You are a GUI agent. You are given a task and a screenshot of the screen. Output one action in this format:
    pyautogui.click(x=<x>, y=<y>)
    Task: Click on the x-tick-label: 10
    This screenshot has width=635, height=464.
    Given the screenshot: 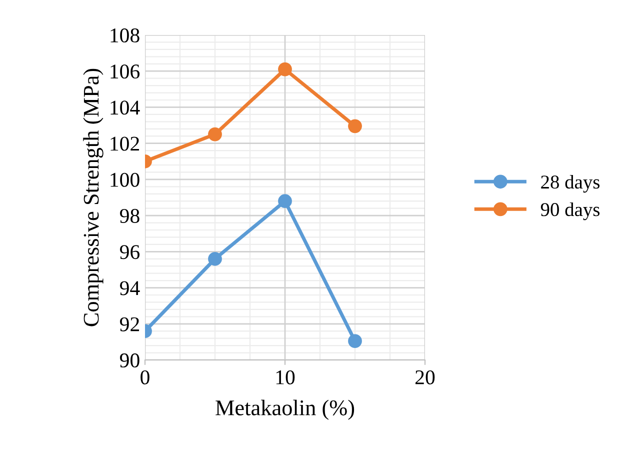 What is the action you would take?
    pyautogui.click(x=285, y=377)
    